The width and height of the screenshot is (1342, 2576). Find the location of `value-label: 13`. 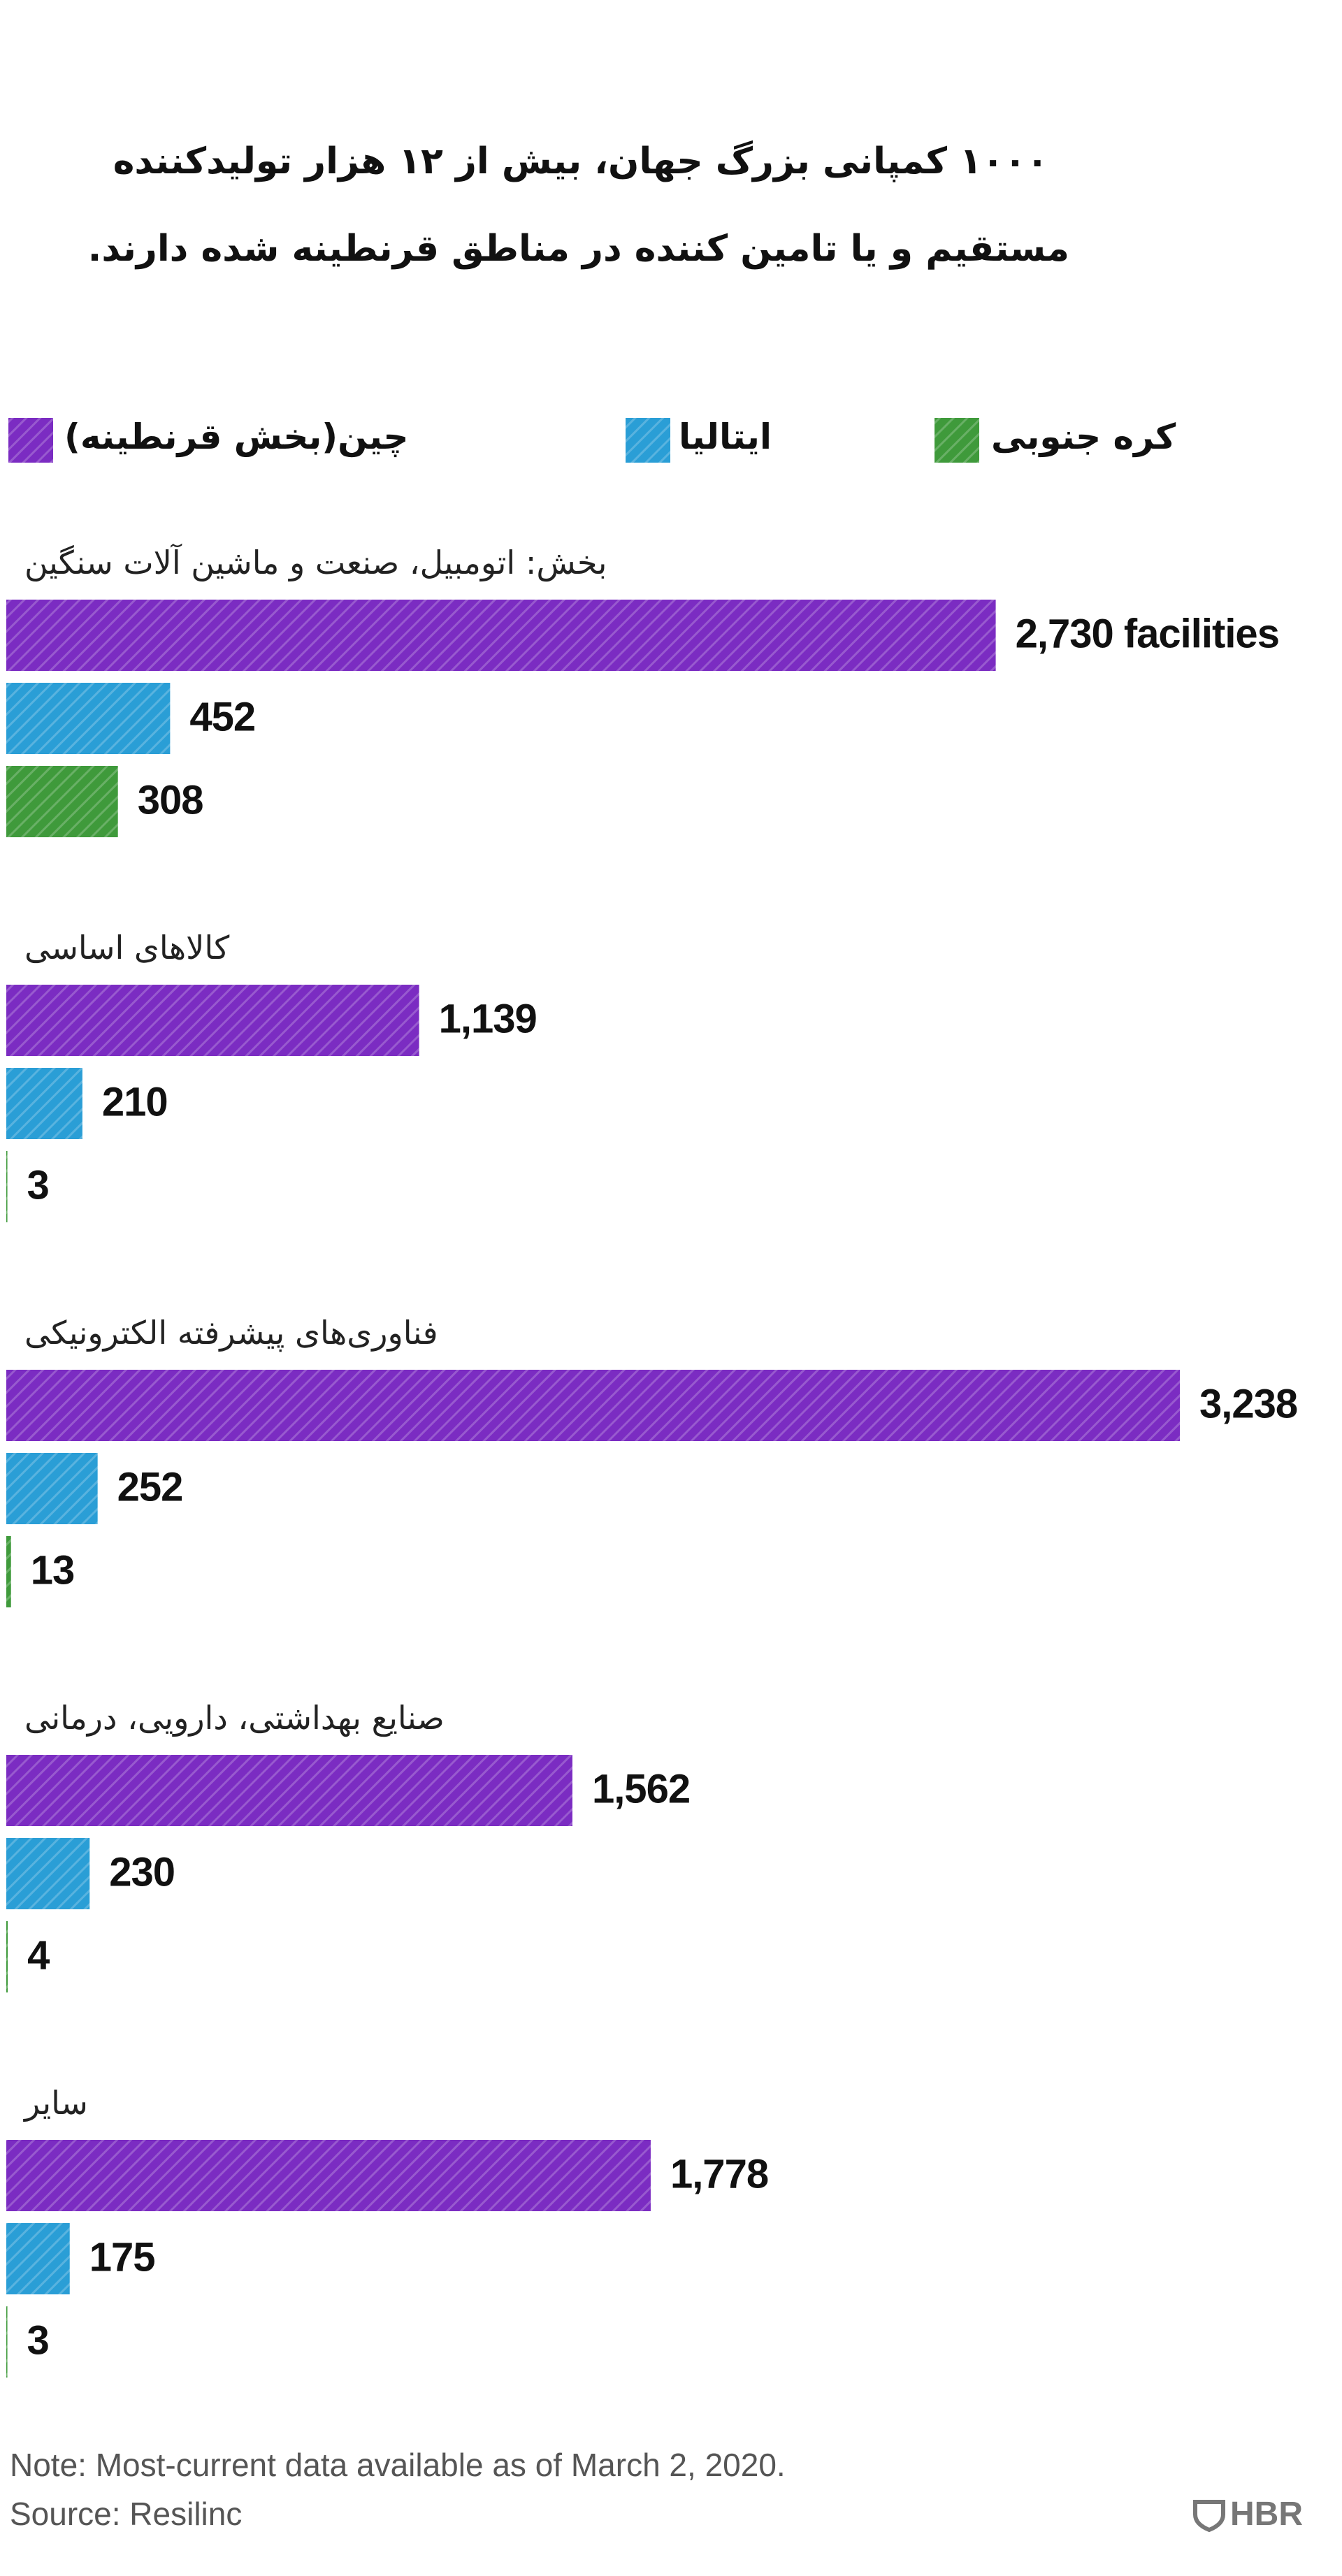

value-label: 13 is located at coordinates (53, 1570).